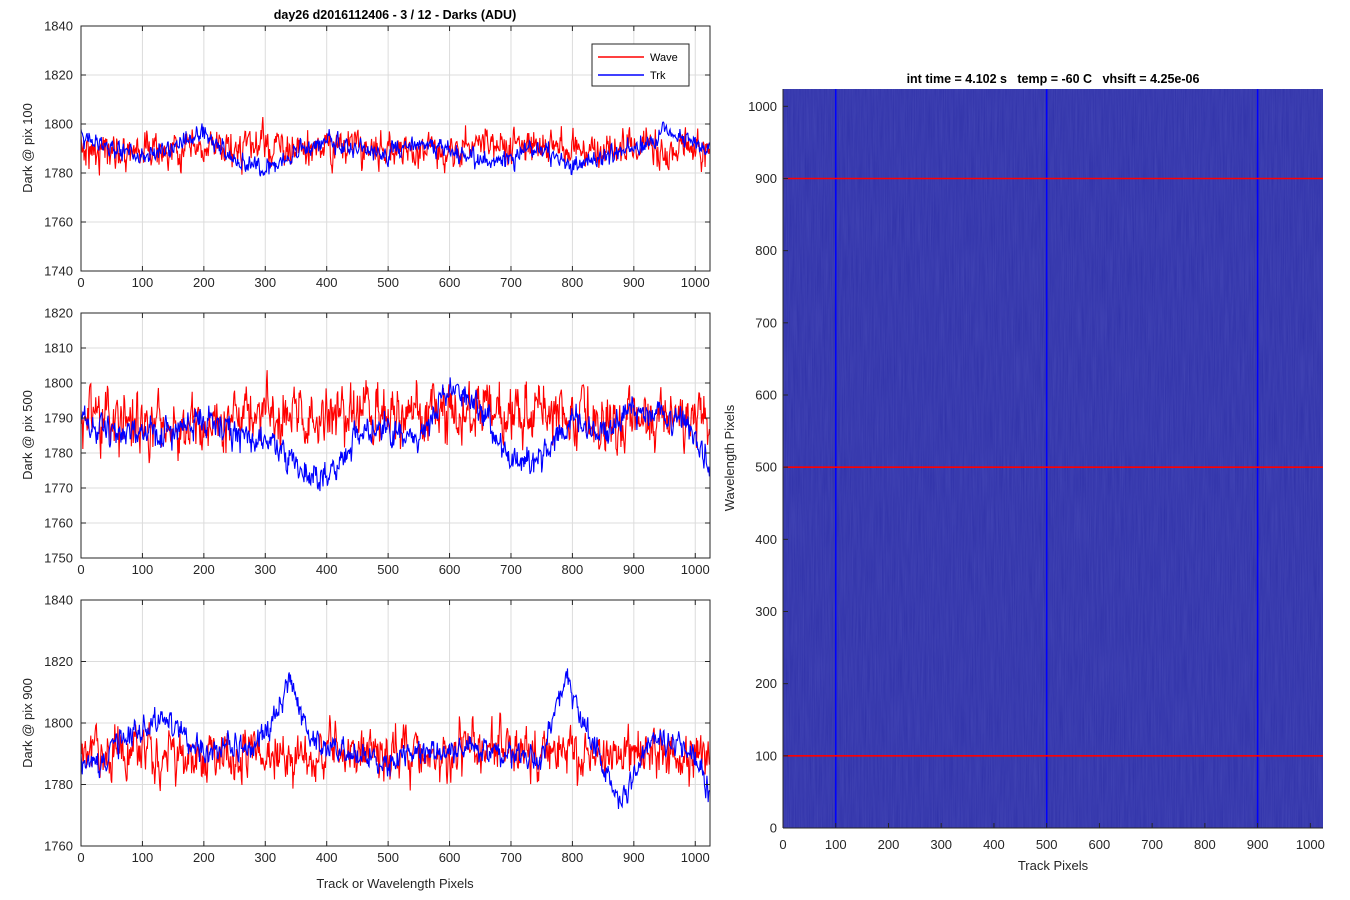  Describe the element at coordinates (766, 178) in the screenshot. I see `y-tick-label: 900` at that location.